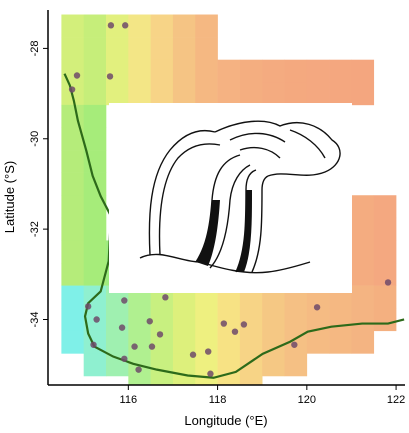 The height and width of the screenshot is (433, 409). I want to click on y-tick-label: -34, so click(35, 320).